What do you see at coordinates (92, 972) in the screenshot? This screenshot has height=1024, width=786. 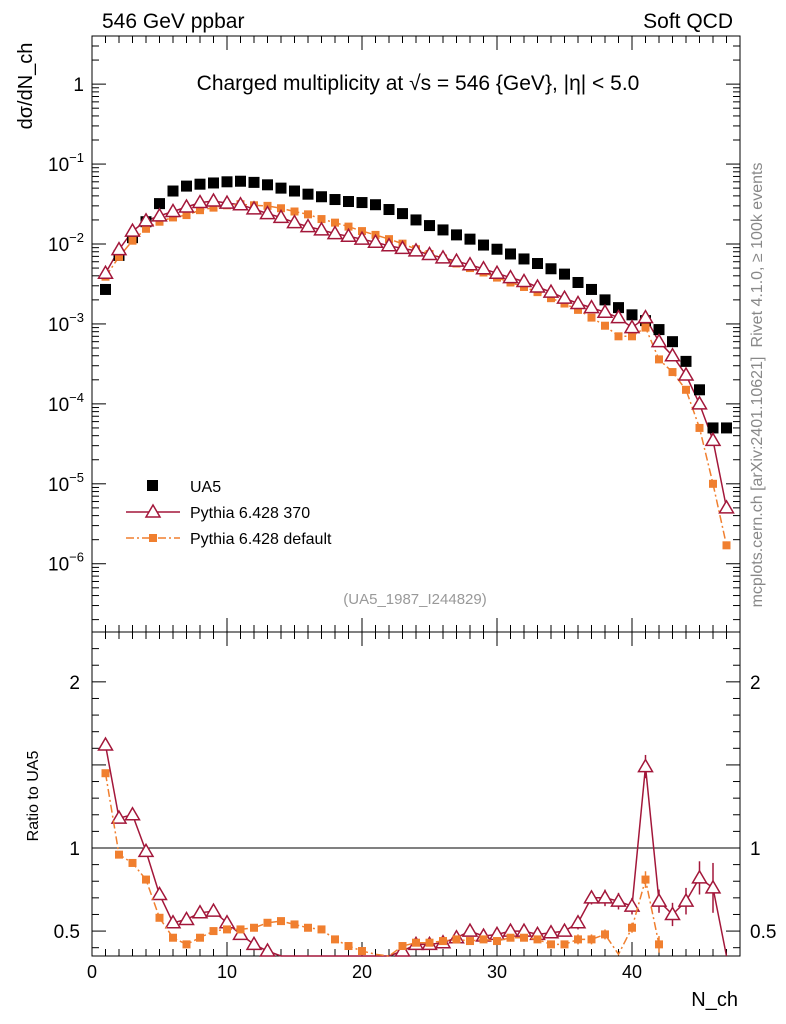 I see `x-tick-label: 0` at bounding box center [92, 972].